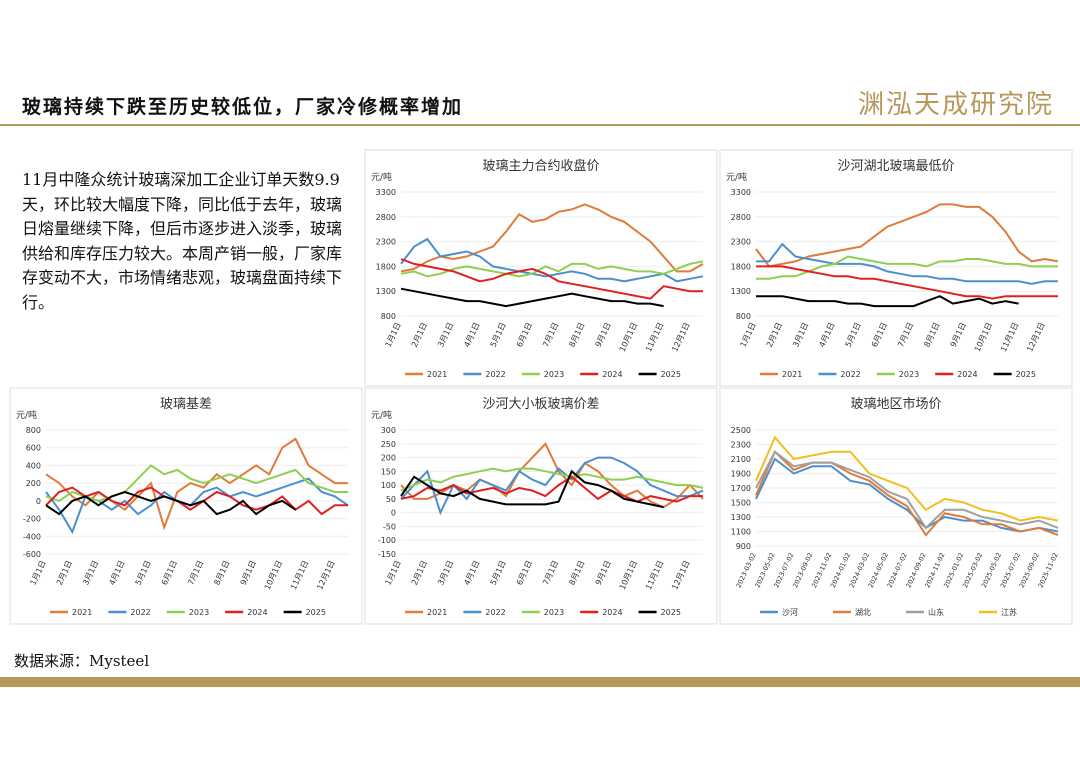 Image resolution: width=1080 pixels, height=764 pixels. I want to click on y-tick-label: 1900, so click(741, 474).